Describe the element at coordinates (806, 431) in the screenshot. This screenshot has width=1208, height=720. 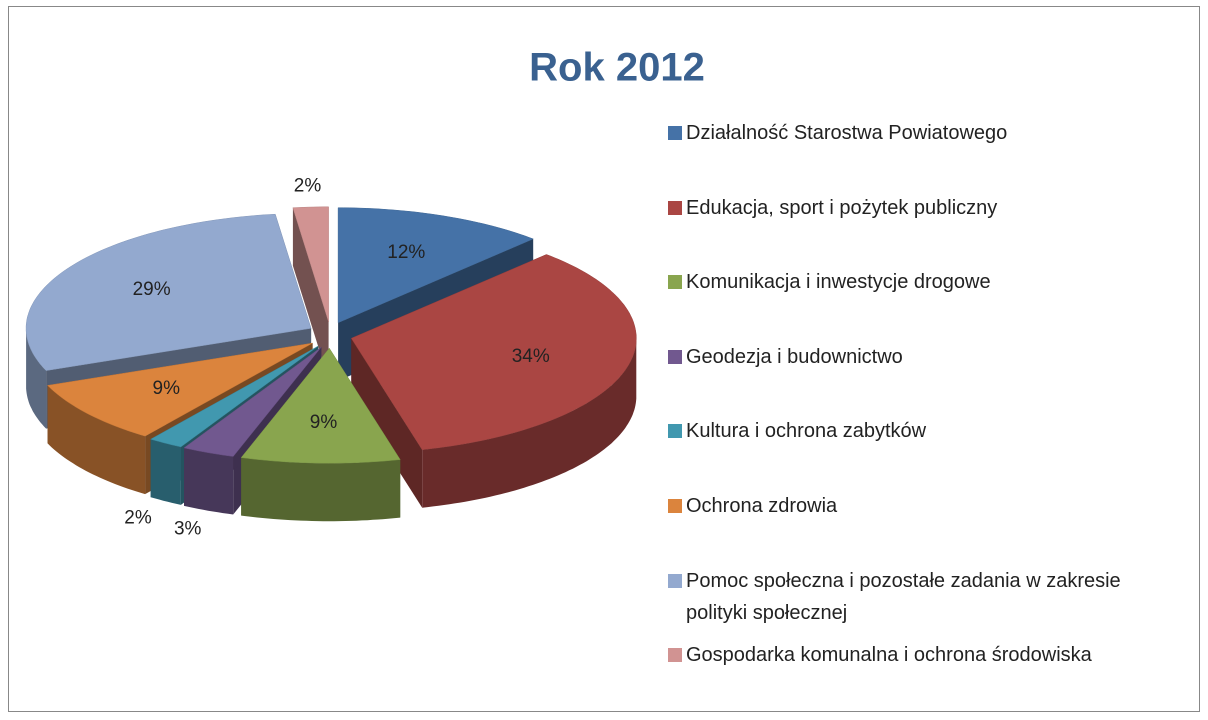
I see `legend-label: Kultura i ochrona zabytków` at that location.